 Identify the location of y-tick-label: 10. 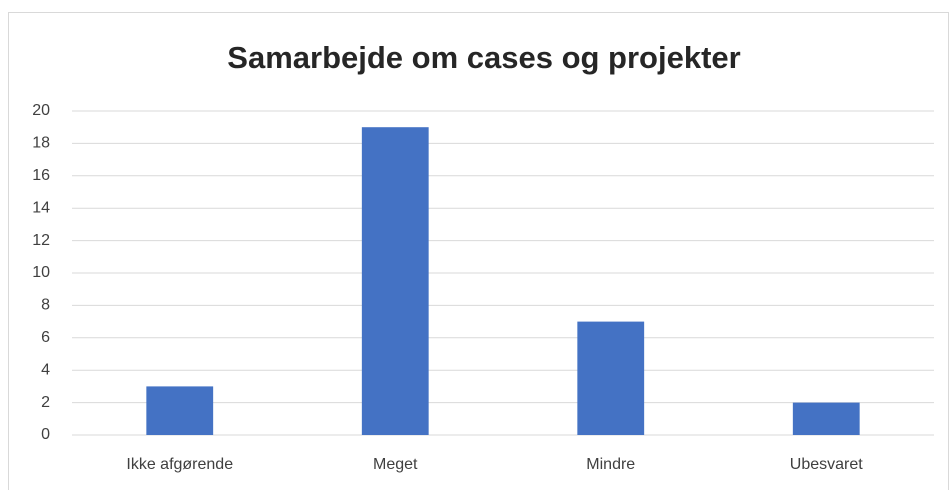
(41, 272).